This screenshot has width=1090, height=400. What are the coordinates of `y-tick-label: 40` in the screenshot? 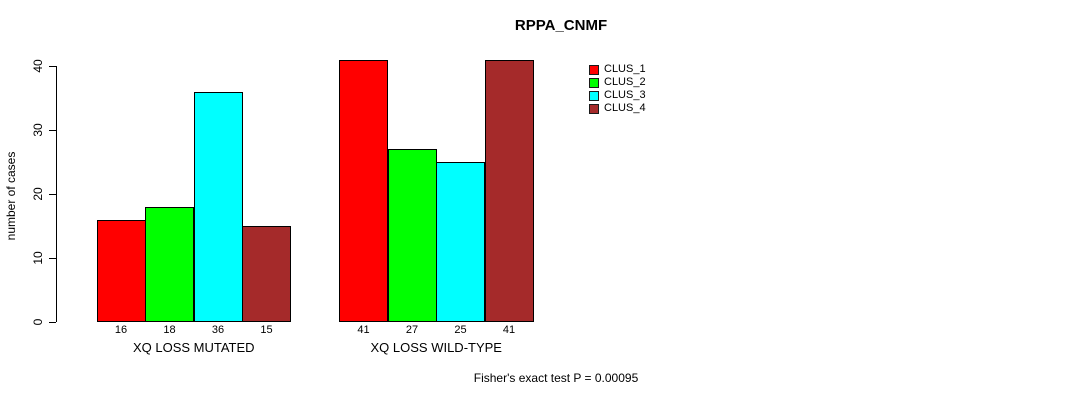 It's located at (38, 66).